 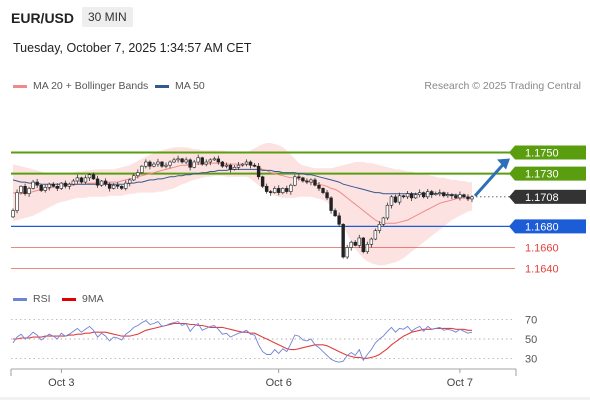 I want to click on level-label-1.1680: 1.1680, so click(x=542, y=227).